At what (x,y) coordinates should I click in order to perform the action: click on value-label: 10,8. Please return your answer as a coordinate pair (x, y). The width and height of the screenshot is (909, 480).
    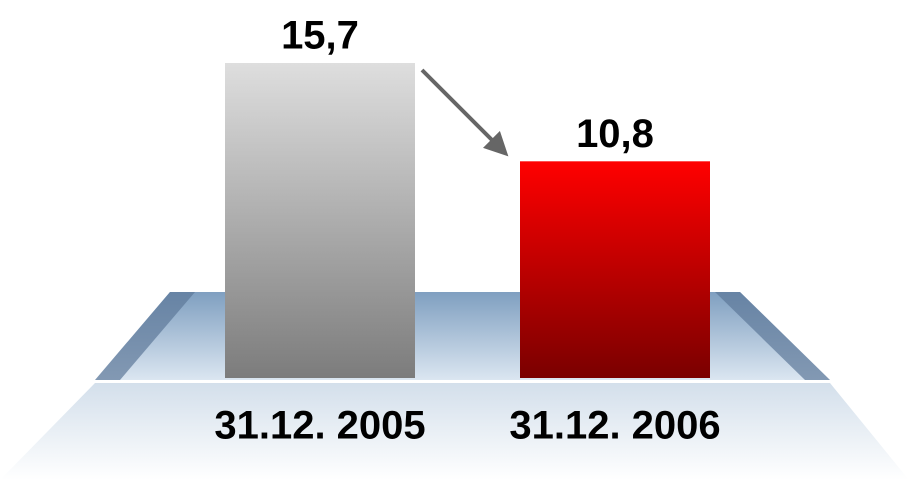
    Looking at the image, I should click on (615, 134).